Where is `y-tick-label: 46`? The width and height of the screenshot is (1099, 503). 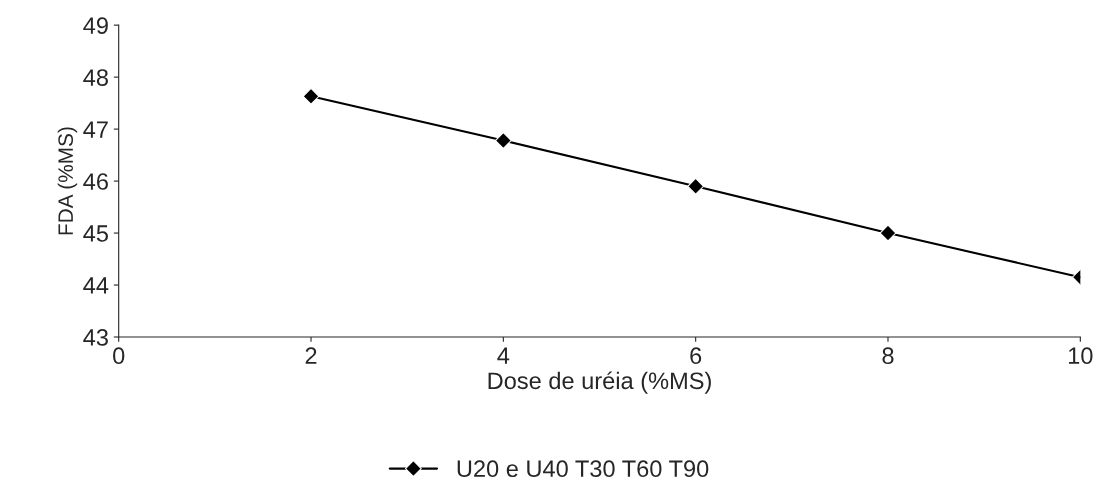 y-tick-label: 46 is located at coordinates (95, 181).